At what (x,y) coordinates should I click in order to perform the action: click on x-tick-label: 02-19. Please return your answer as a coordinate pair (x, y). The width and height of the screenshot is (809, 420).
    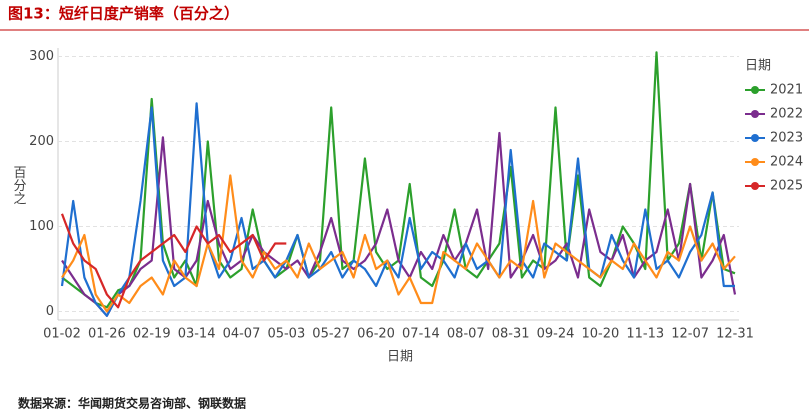
    Looking at the image, I should click on (152, 334).